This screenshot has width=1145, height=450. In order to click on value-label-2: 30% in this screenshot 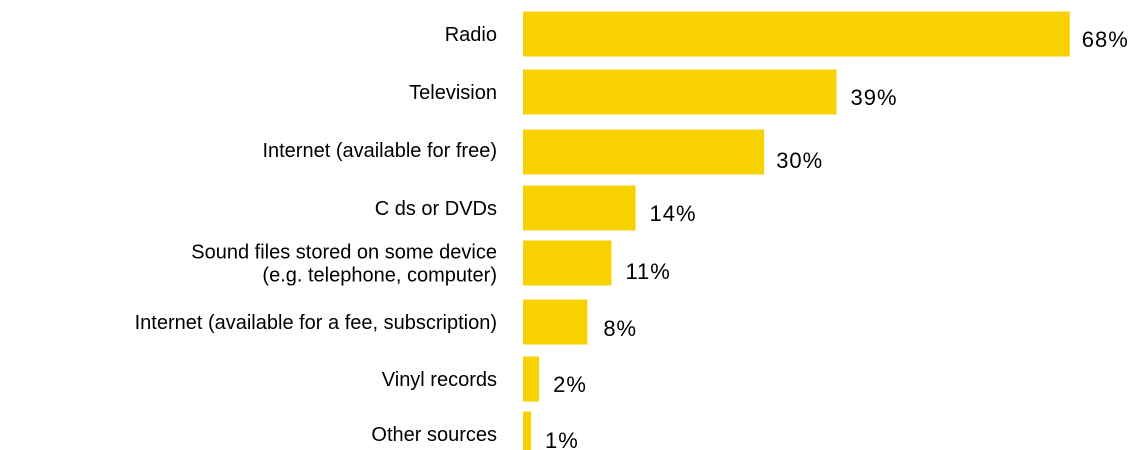, I will do `click(799, 160)`.